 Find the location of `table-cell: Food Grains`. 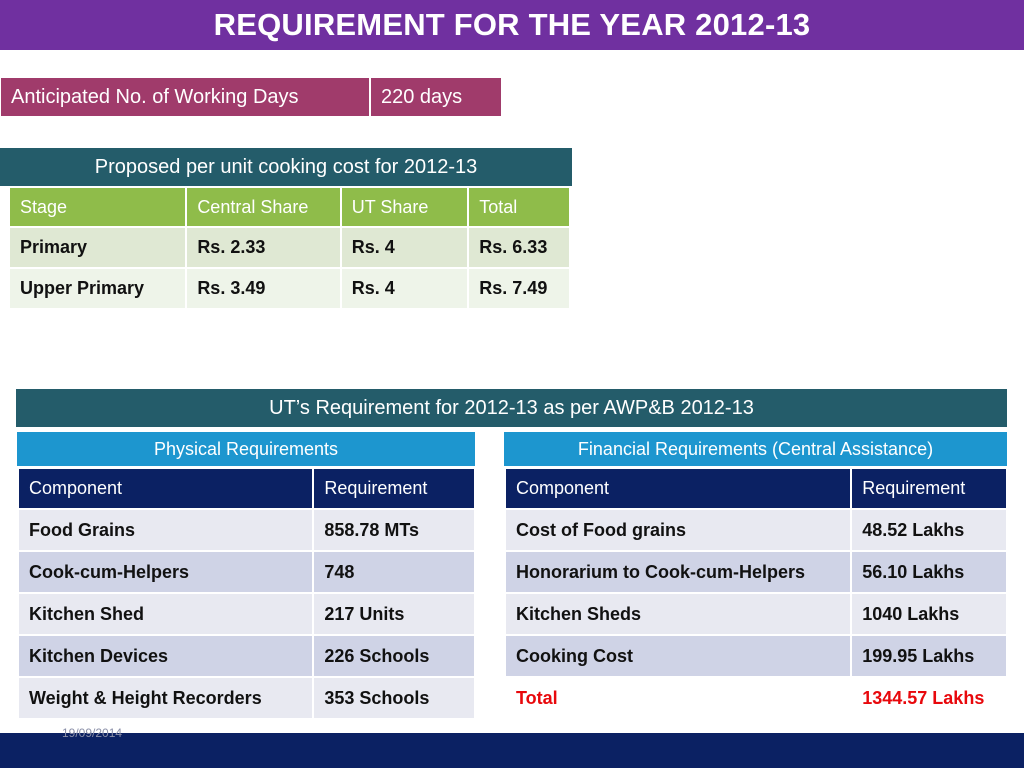

table-cell: Food Grains is located at coordinates (165, 530).